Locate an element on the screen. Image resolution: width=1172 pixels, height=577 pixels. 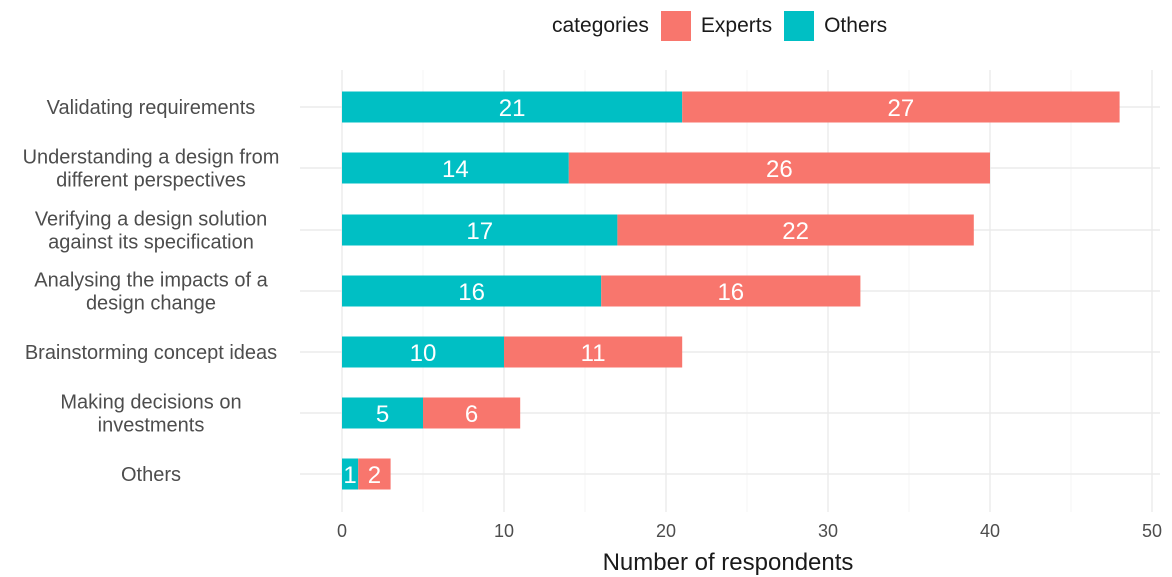
y-axis-label: Validating requirements is located at coordinates (151, 108).